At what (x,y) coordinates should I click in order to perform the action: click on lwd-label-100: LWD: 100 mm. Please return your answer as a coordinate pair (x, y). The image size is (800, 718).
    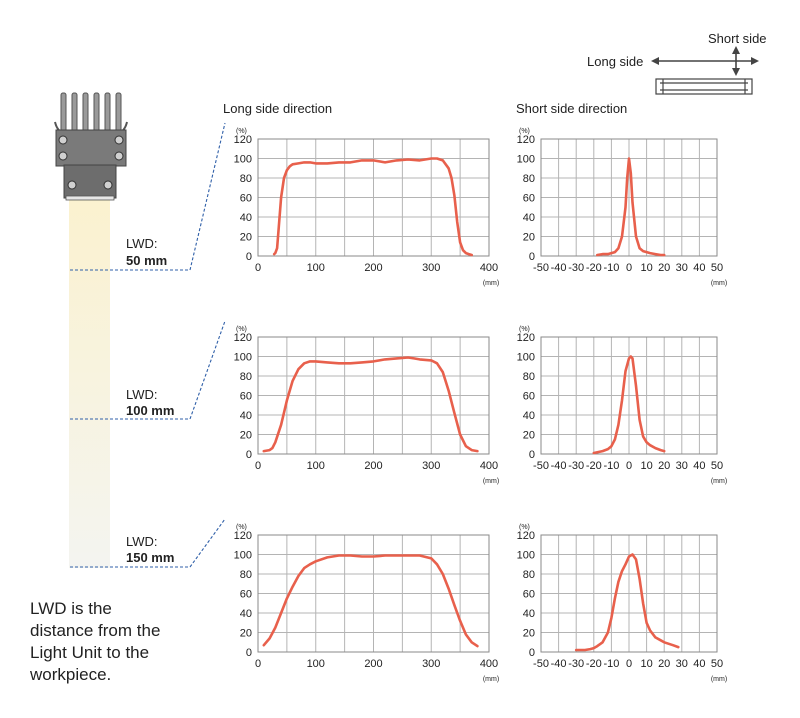
    Looking at the image, I should click on (150, 402).